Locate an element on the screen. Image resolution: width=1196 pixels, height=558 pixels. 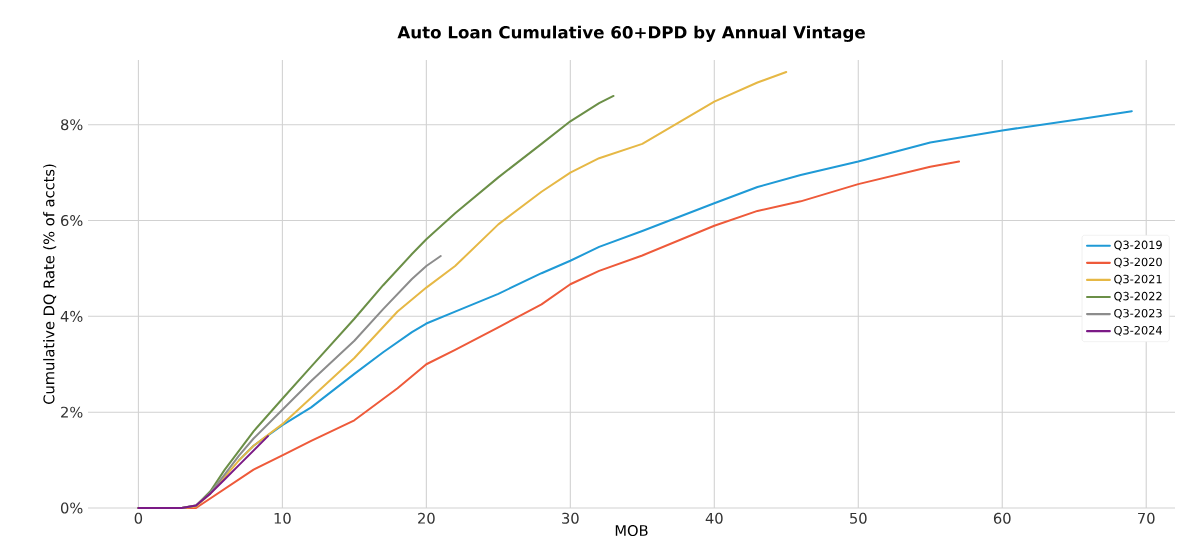
y-tick-label: 0% is located at coordinates (71, 508).